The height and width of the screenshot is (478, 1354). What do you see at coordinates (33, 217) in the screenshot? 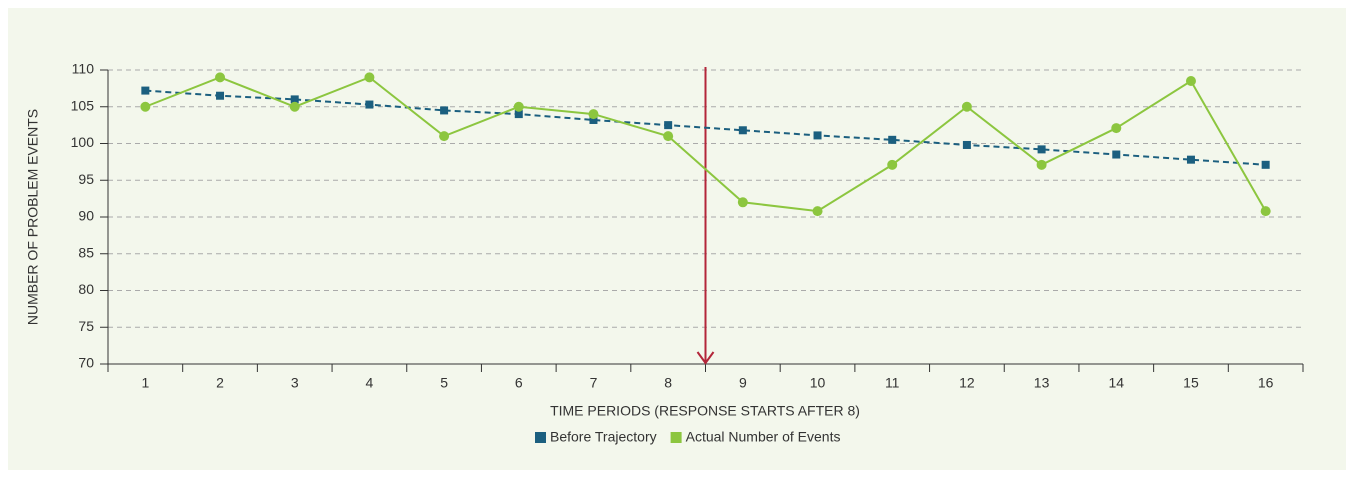
I see `y-axis-label: NUMBER OF PROBLEM EVENTS` at bounding box center [33, 217].